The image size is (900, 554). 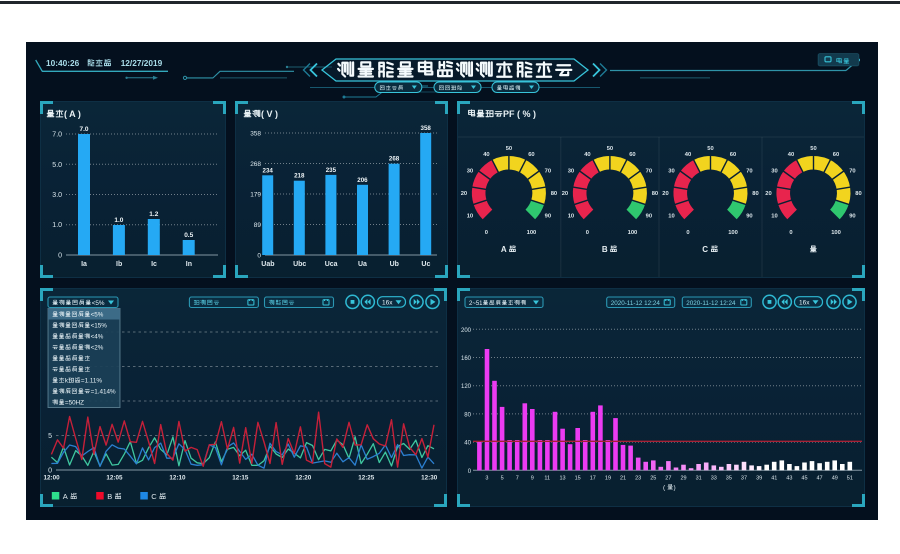 I want to click on svg-text: Ic, so click(x=154, y=264).